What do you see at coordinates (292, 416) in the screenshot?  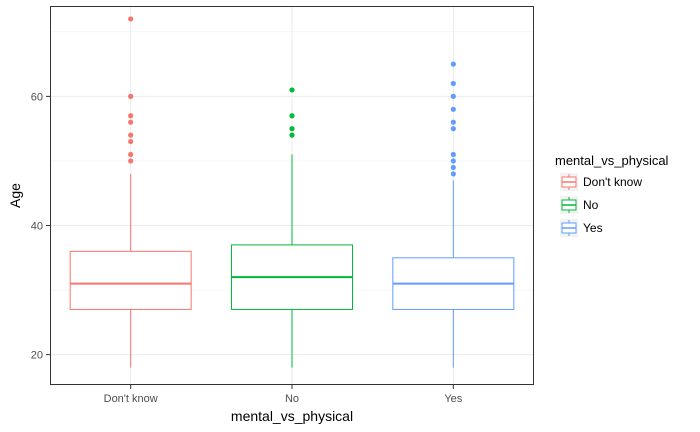 I see `x-axis-title: mental_vs_physical` at bounding box center [292, 416].